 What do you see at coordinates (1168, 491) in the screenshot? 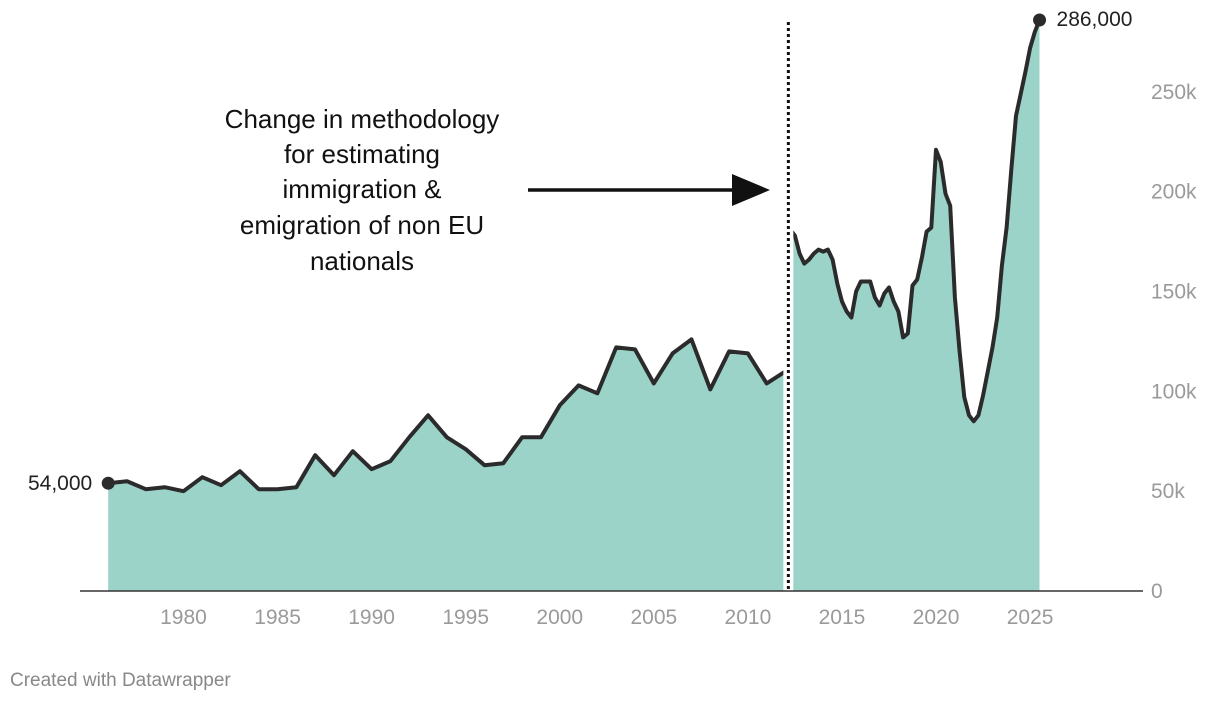
I see `y-tick-label: 50k` at bounding box center [1168, 491].